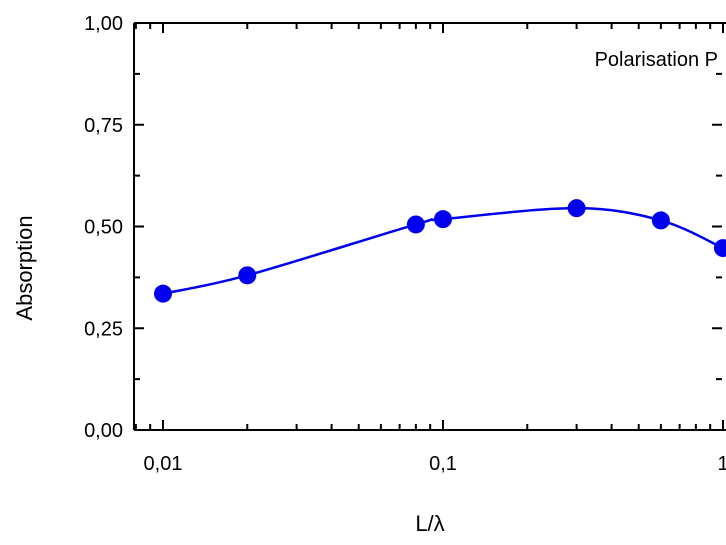 This screenshot has height=545, width=726. I want to click on y-tick-label: 0,25, so click(103, 329).